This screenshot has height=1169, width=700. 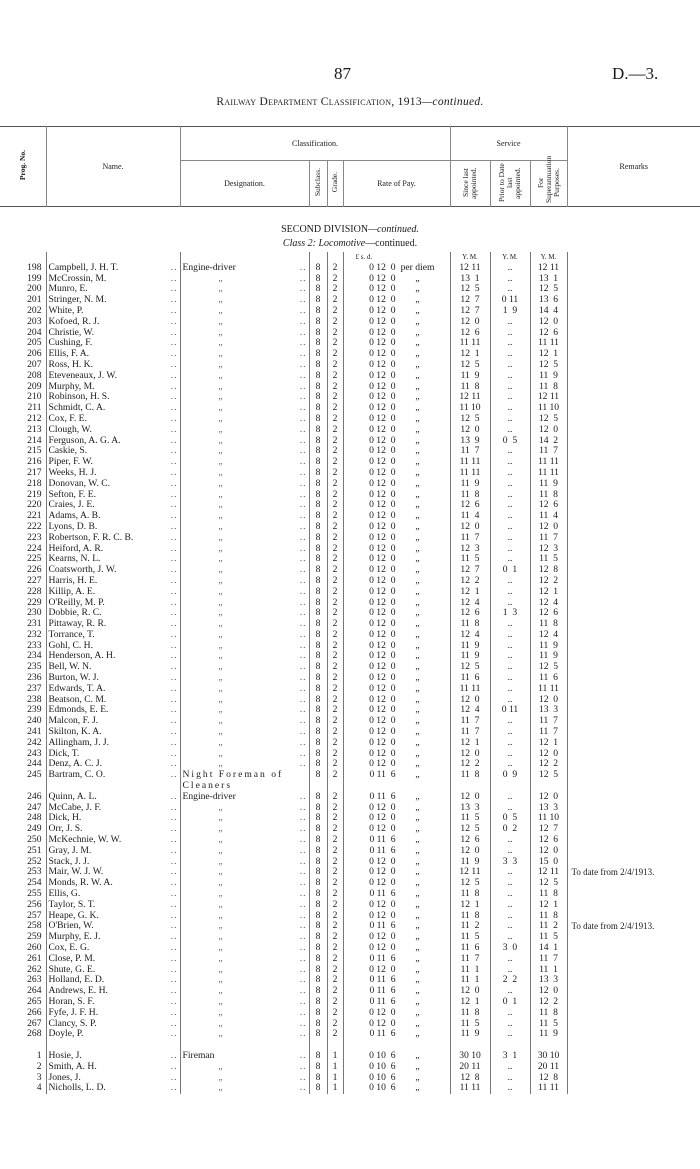 I want to click on service-since-last: 12 2, so click(x=469, y=765).